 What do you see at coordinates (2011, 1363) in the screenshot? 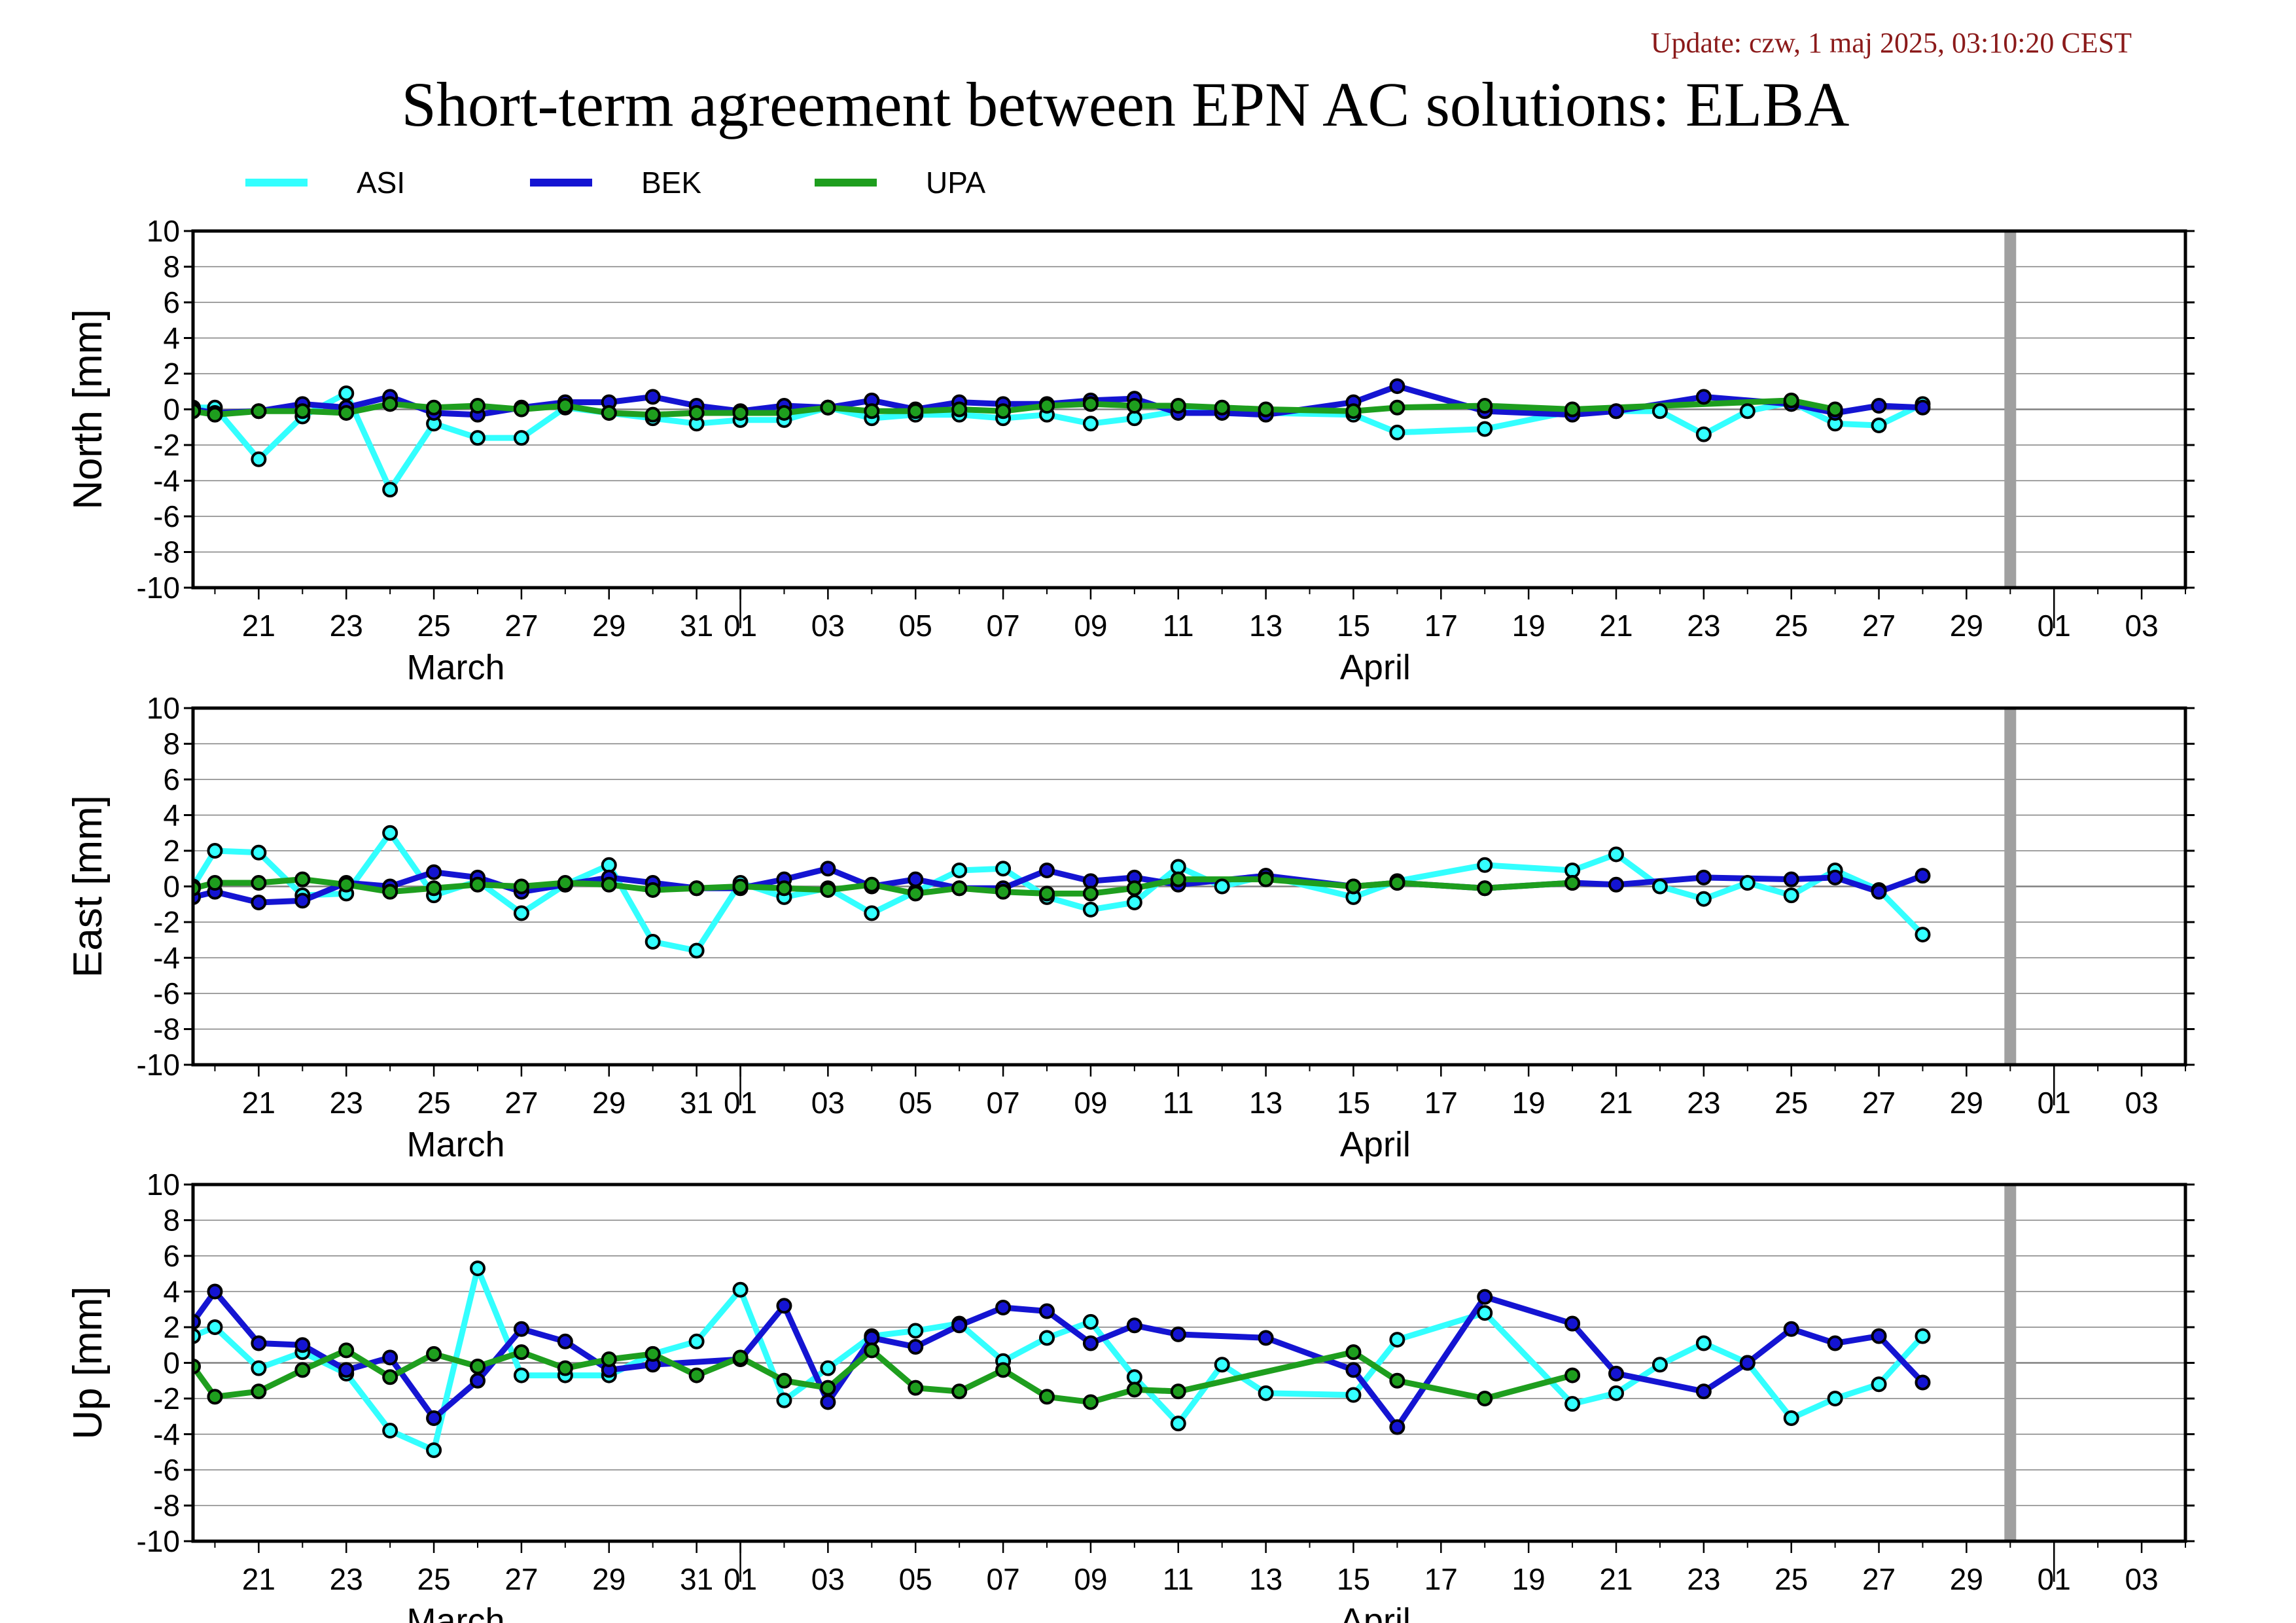
I see `data-gap-marker` at bounding box center [2011, 1363].